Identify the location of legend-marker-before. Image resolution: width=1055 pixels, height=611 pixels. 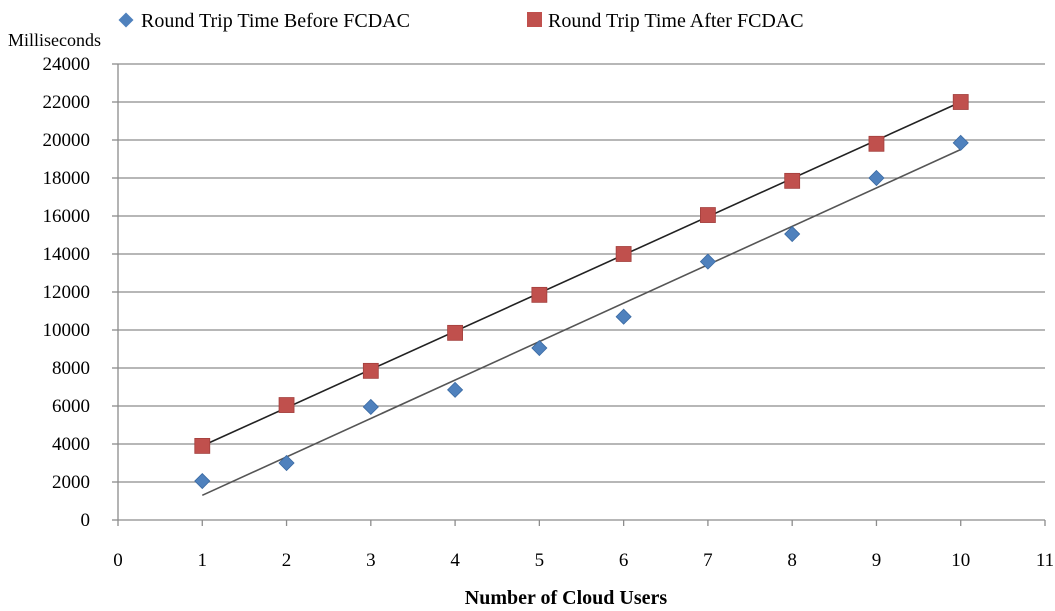
(126, 20).